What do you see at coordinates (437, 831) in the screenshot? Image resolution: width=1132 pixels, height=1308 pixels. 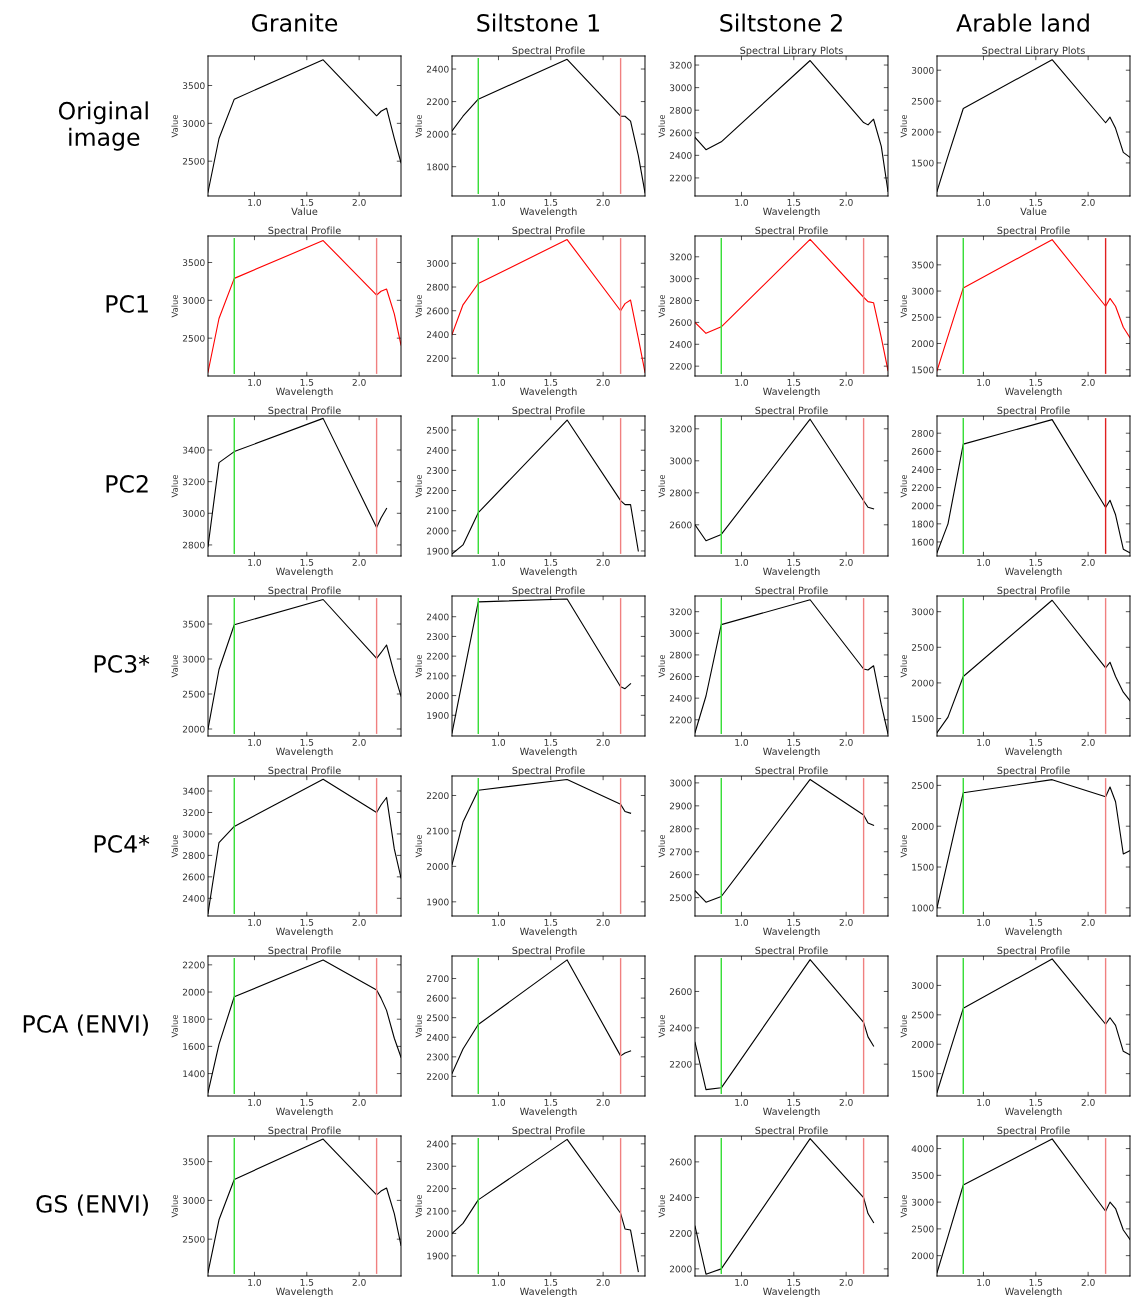 I see `y-tick-label: 2100` at bounding box center [437, 831].